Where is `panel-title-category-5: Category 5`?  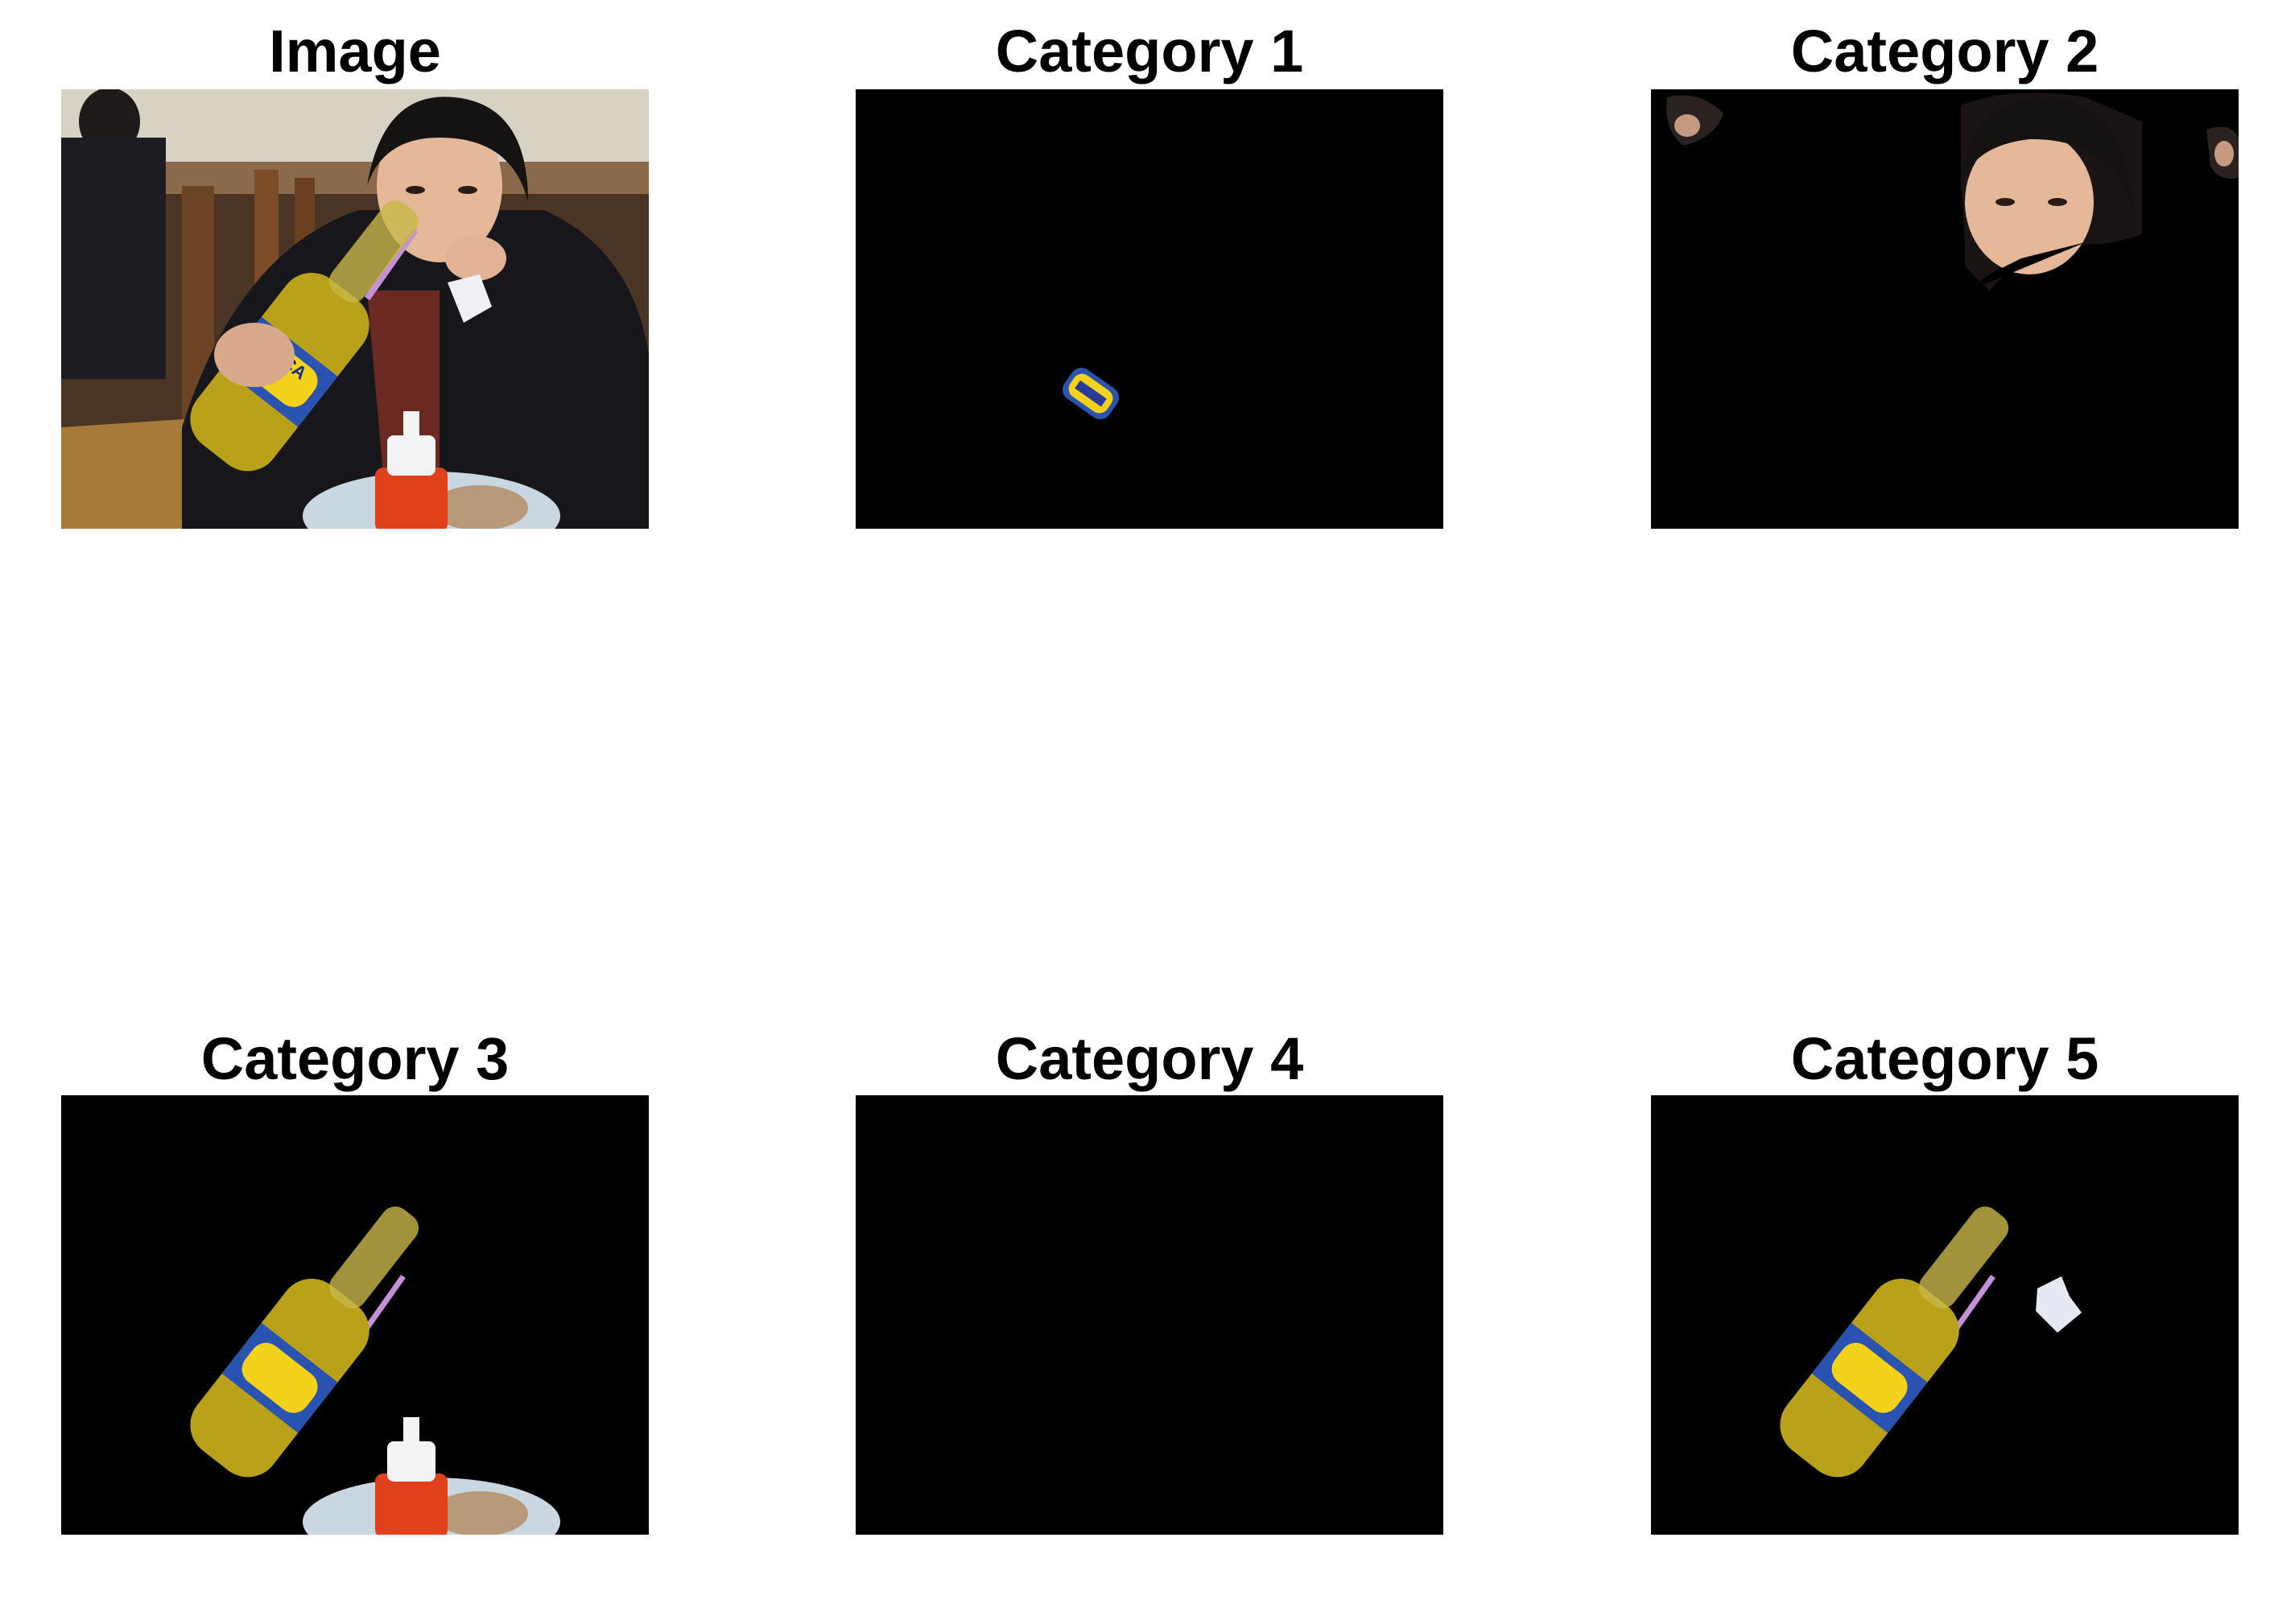 panel-title-category-5: Category 5 is located at coordinates (1945, 1059).